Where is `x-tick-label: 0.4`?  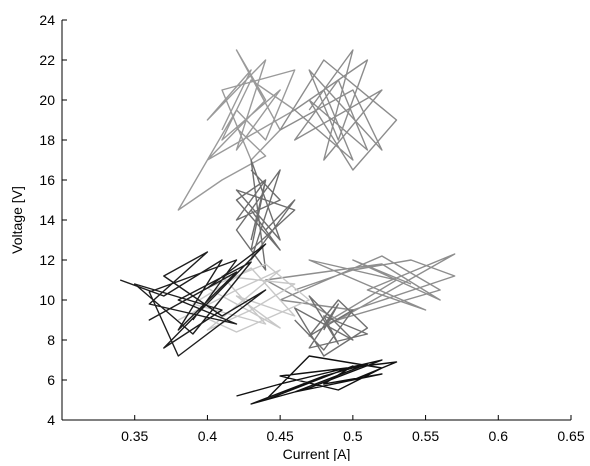 x-tick-label: 0.4 is located at coordinates (208, 436).